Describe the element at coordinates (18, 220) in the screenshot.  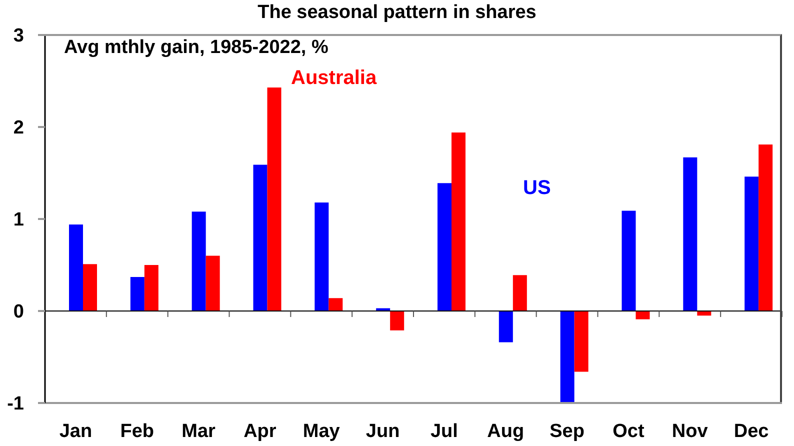
I see `y-tick-label: 1` at that location.